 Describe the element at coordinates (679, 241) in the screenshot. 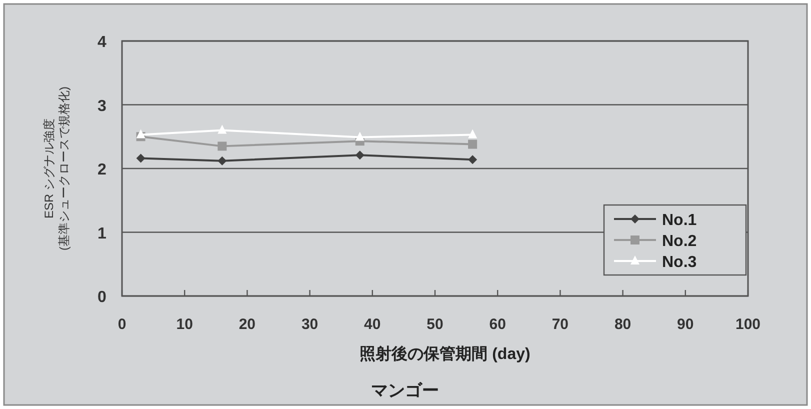

I see `legend-label: No.2` at that location.